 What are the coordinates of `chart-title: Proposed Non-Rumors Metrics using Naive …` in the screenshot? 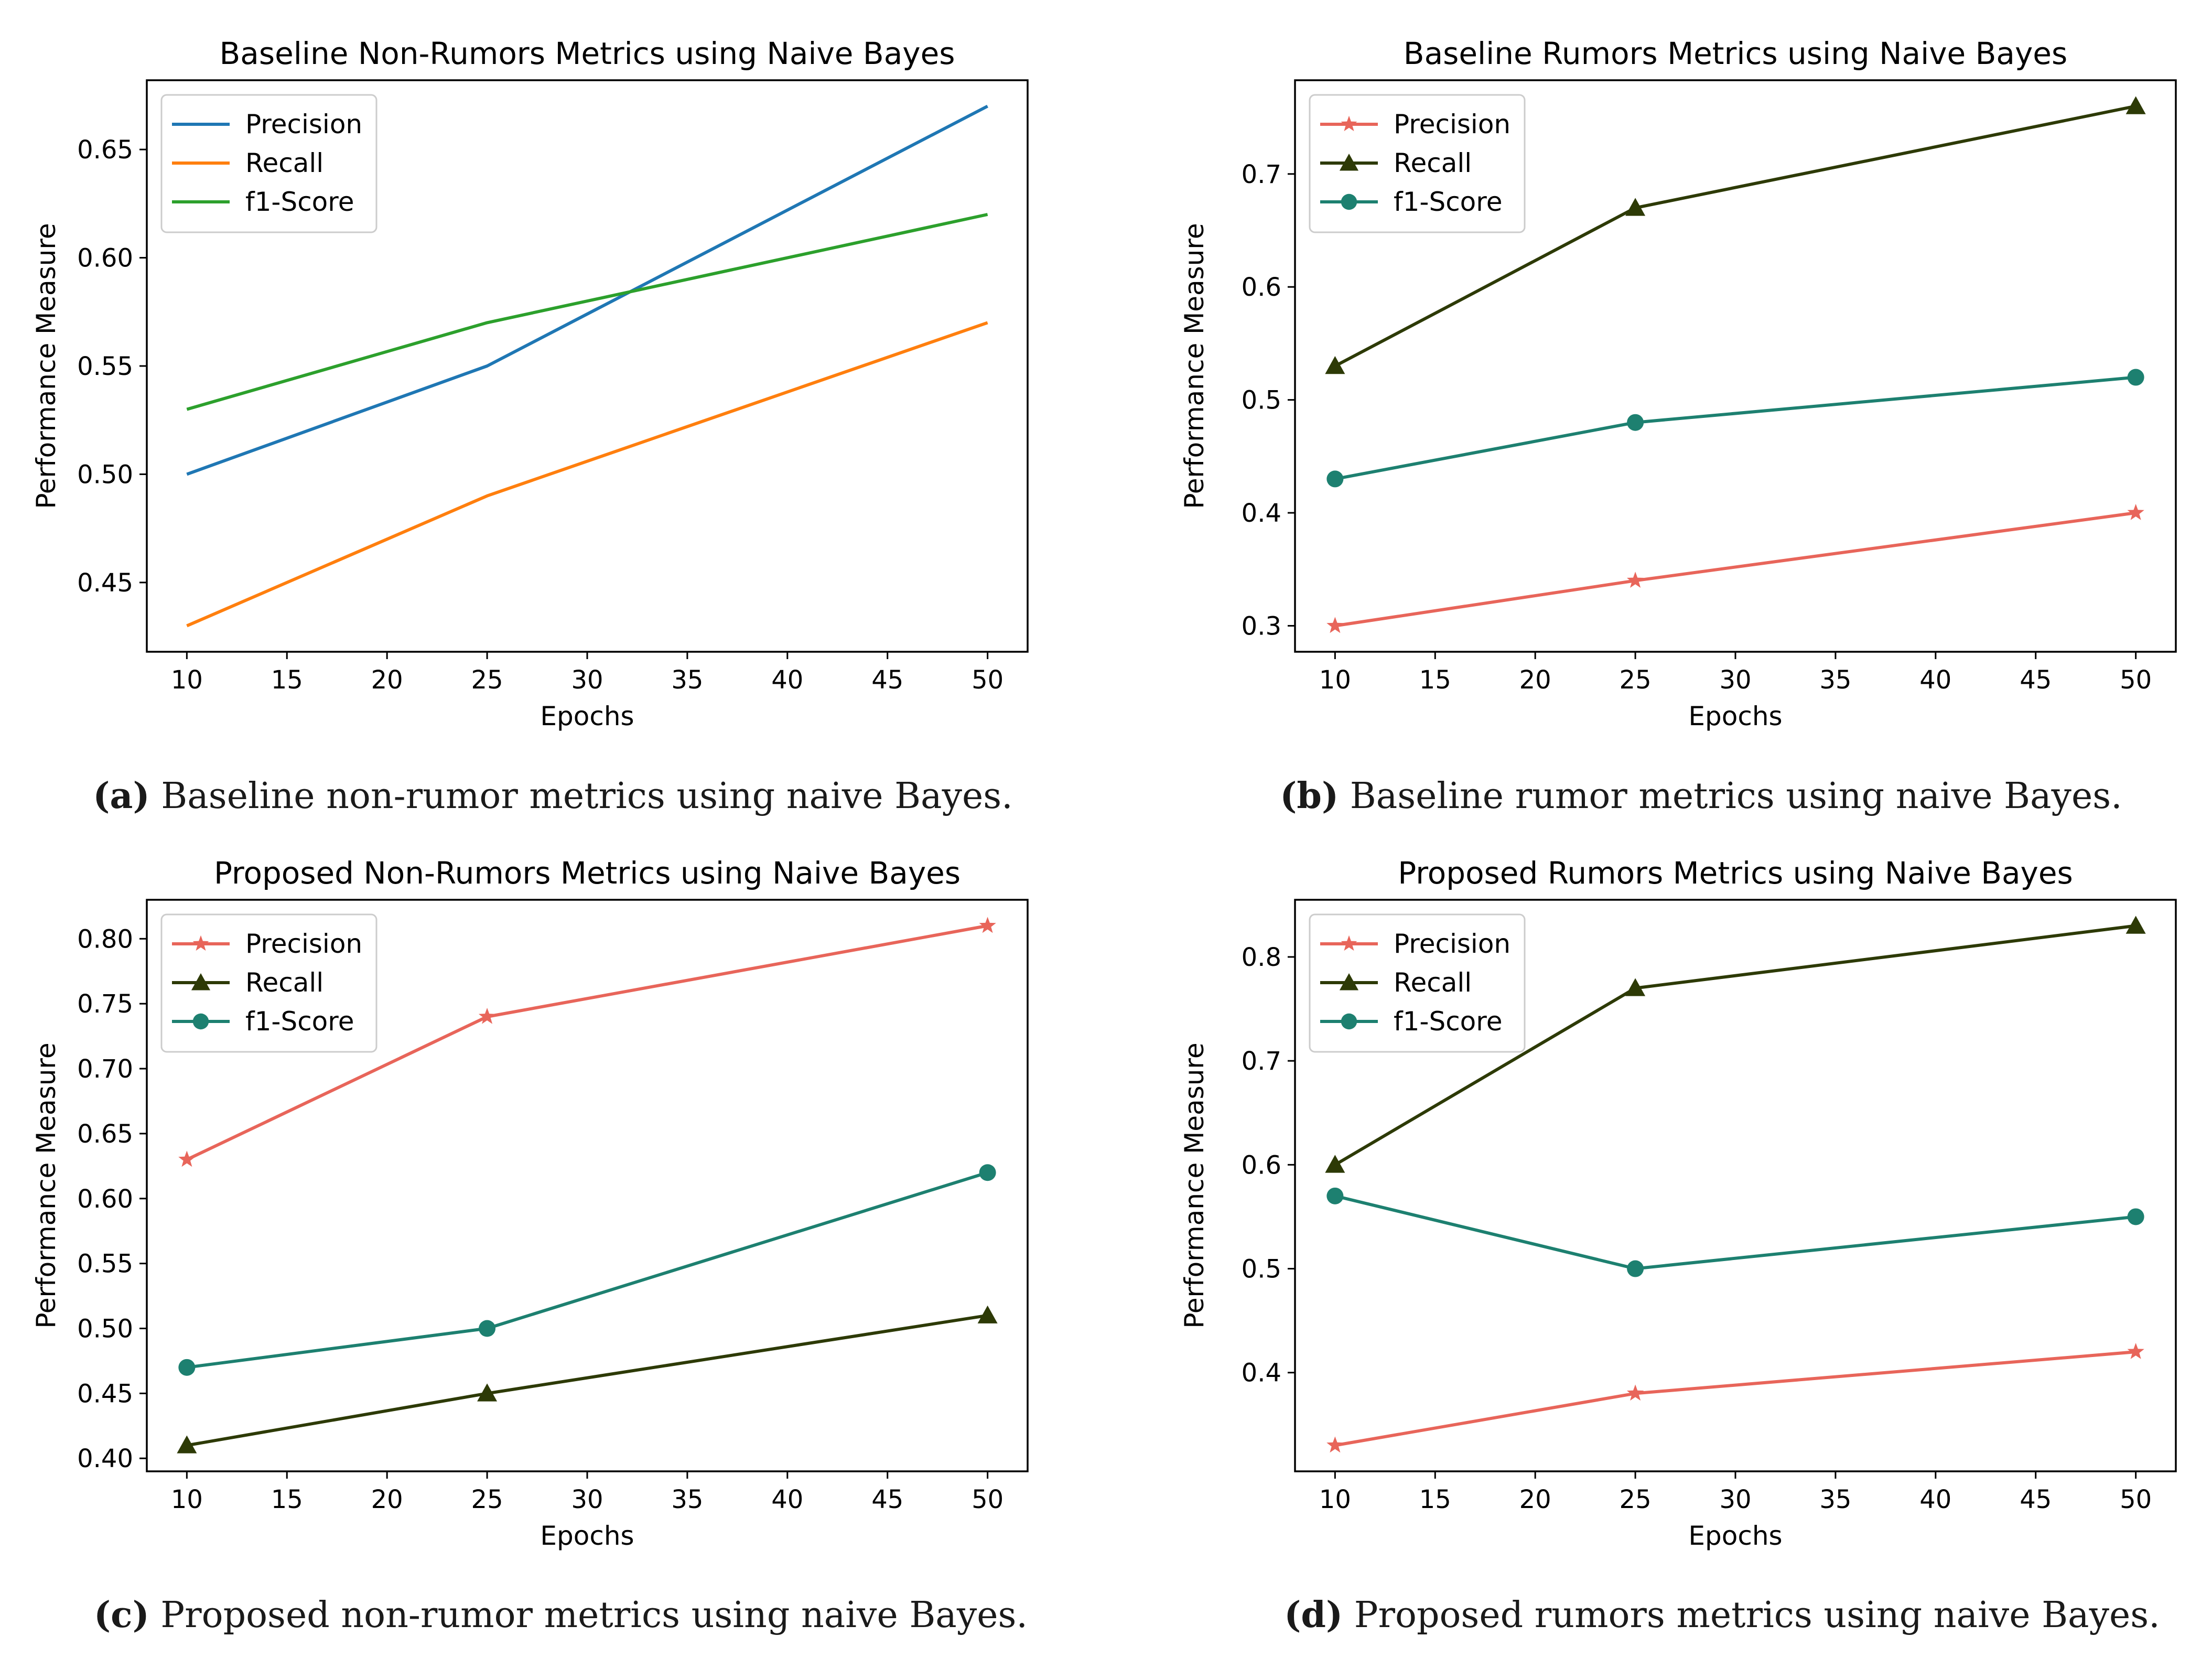 It's located at (588, 873).